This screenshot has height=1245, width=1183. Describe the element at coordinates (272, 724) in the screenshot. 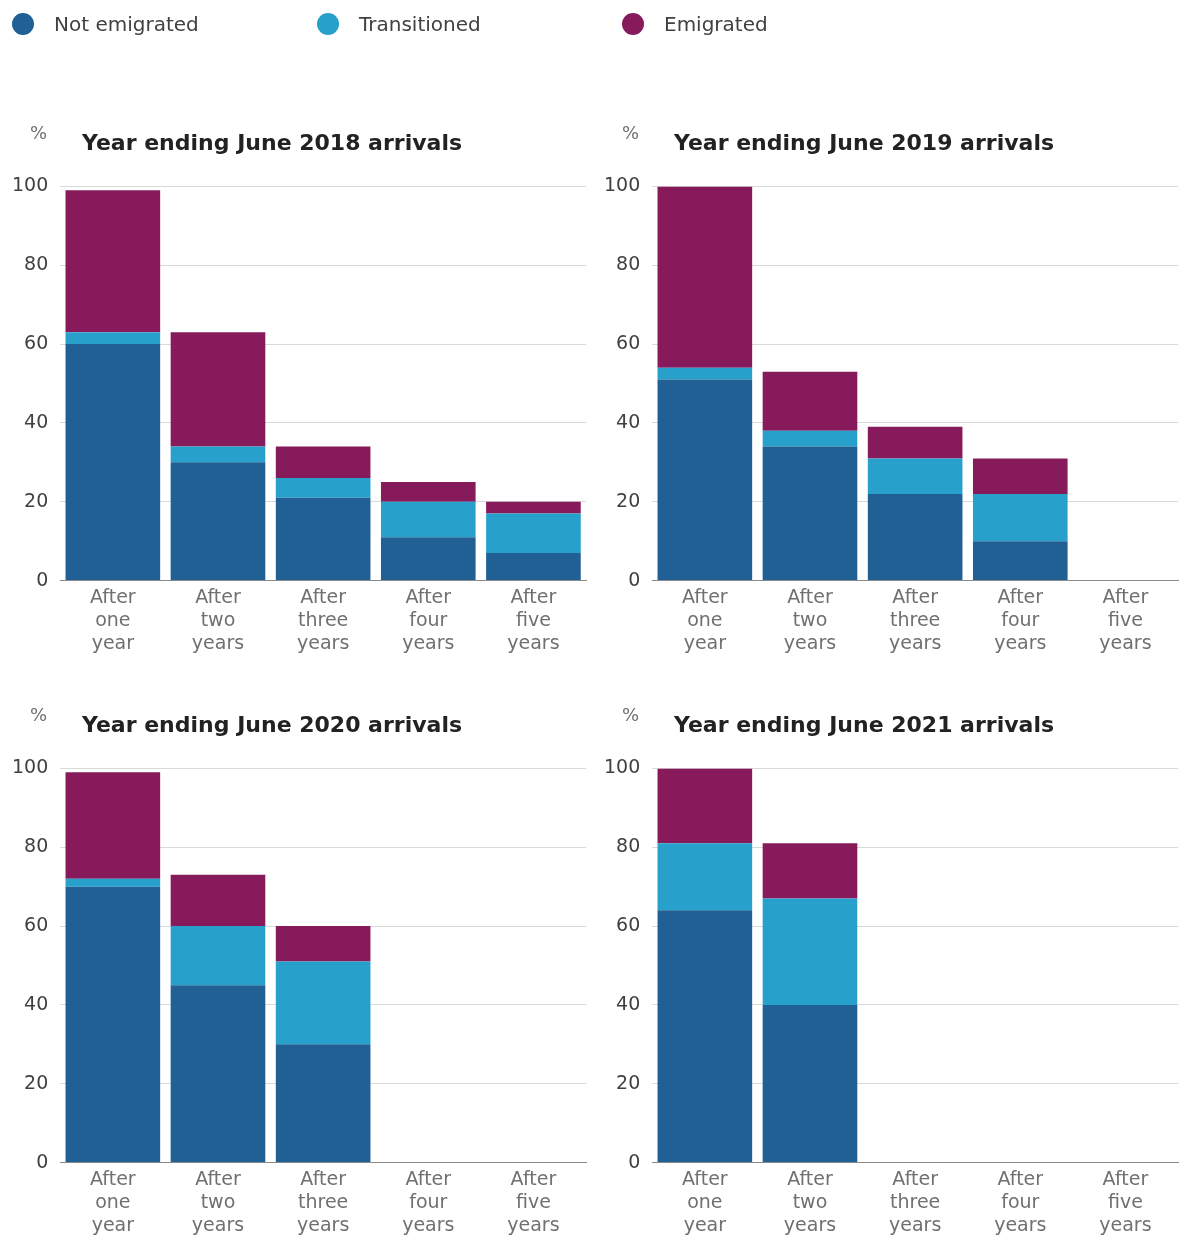

I see `chart-title: Year ending June 2020 arrivals` at that location.